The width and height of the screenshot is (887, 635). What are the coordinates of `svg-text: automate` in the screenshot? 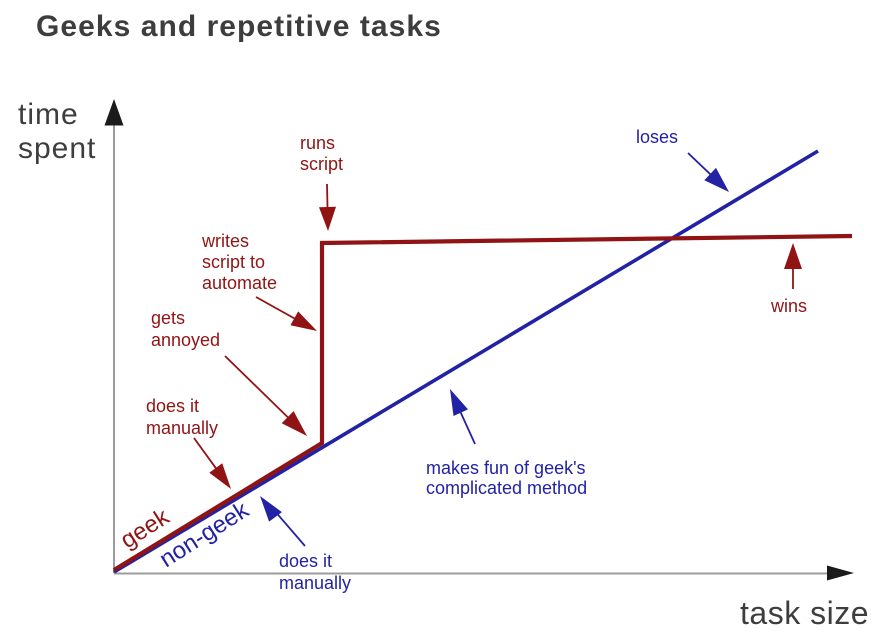 It's located at (239, 283).